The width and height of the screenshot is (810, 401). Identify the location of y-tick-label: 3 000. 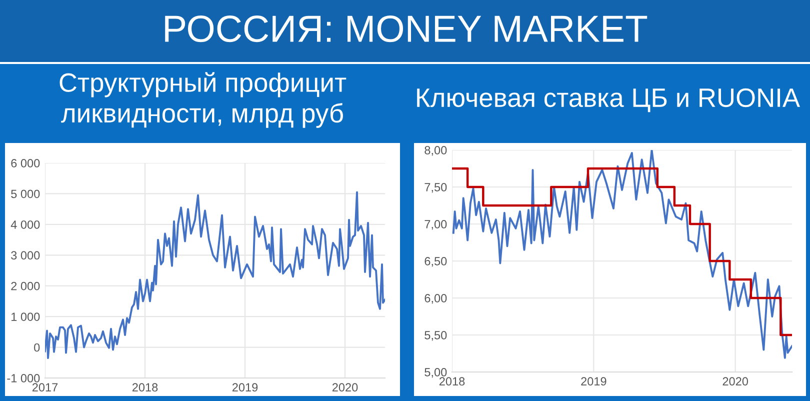
(25, 255).